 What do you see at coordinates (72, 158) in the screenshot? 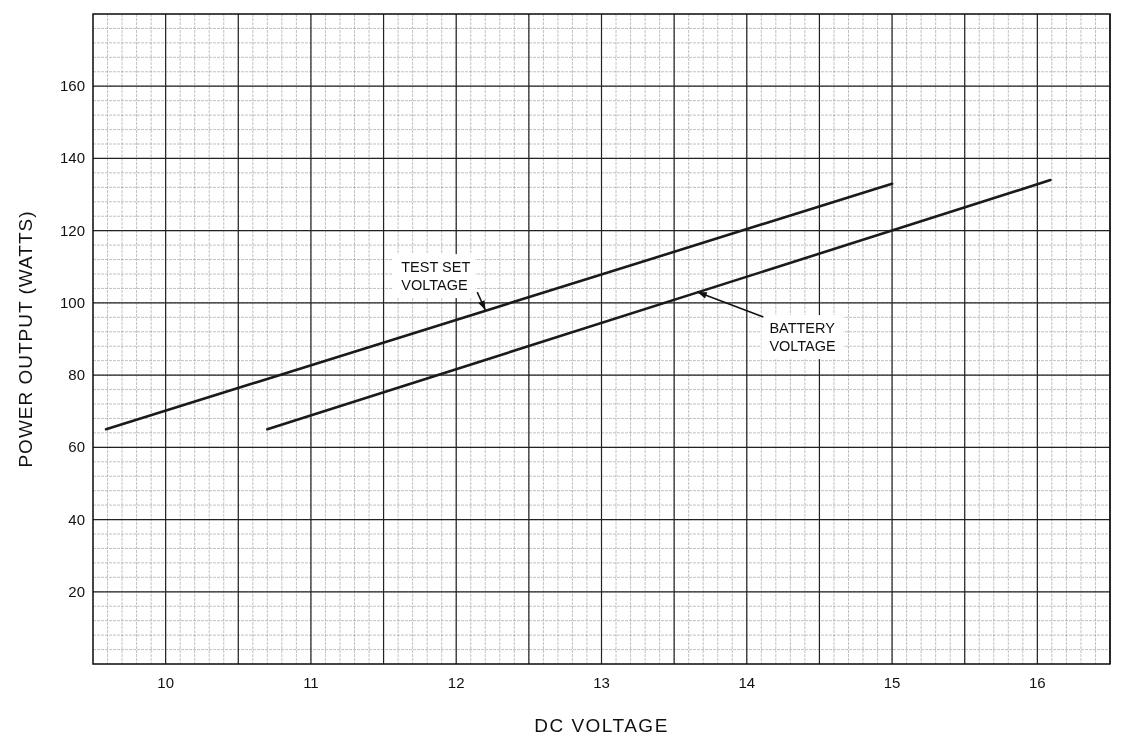
I see `y-tick-label: 140` at bounding box center [72, 158].